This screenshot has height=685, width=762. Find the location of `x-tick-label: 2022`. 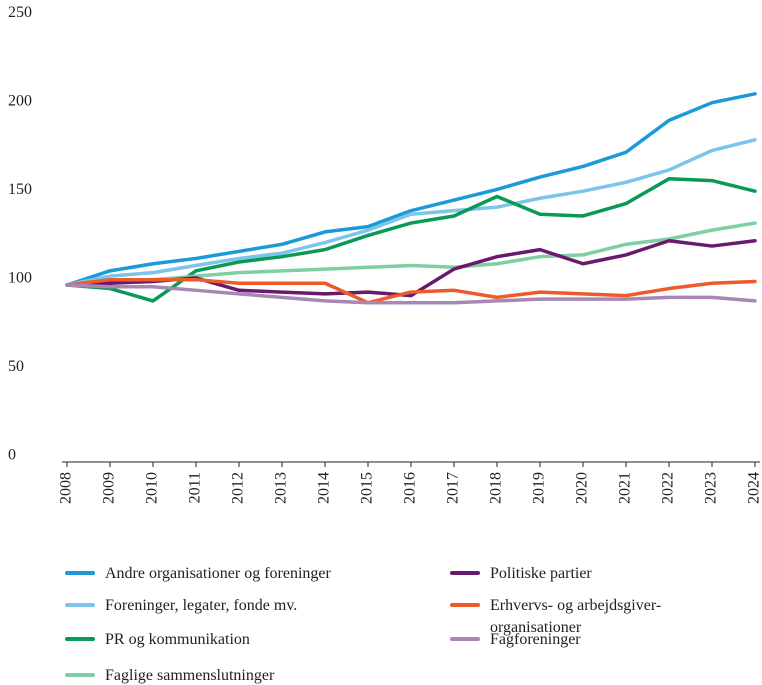

x-tick-label: 2022 is located at coordinates (668, 488).